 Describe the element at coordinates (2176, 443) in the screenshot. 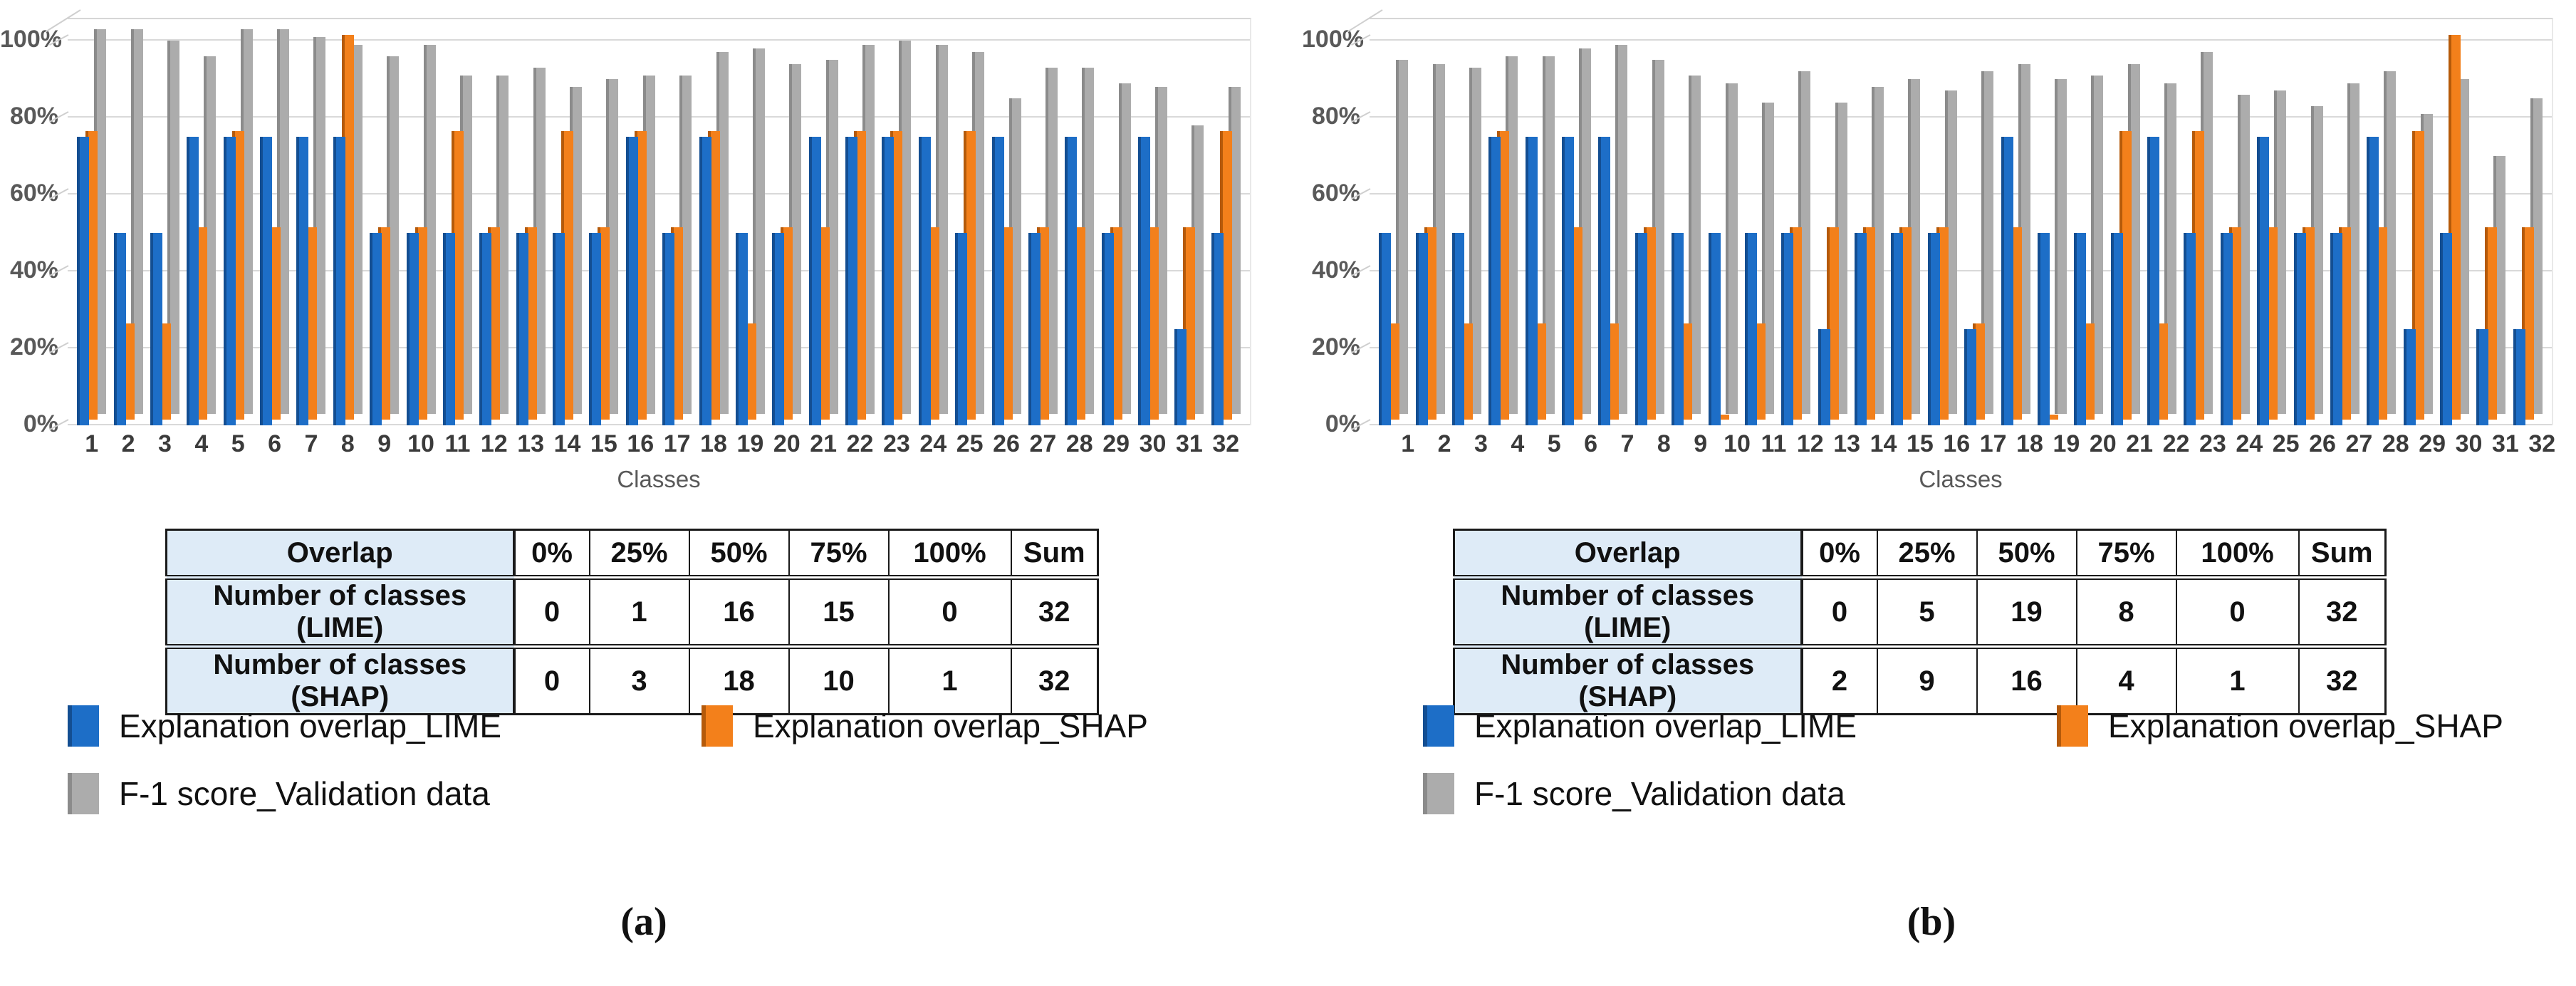

I see `x-tick-label: 22` at that location.